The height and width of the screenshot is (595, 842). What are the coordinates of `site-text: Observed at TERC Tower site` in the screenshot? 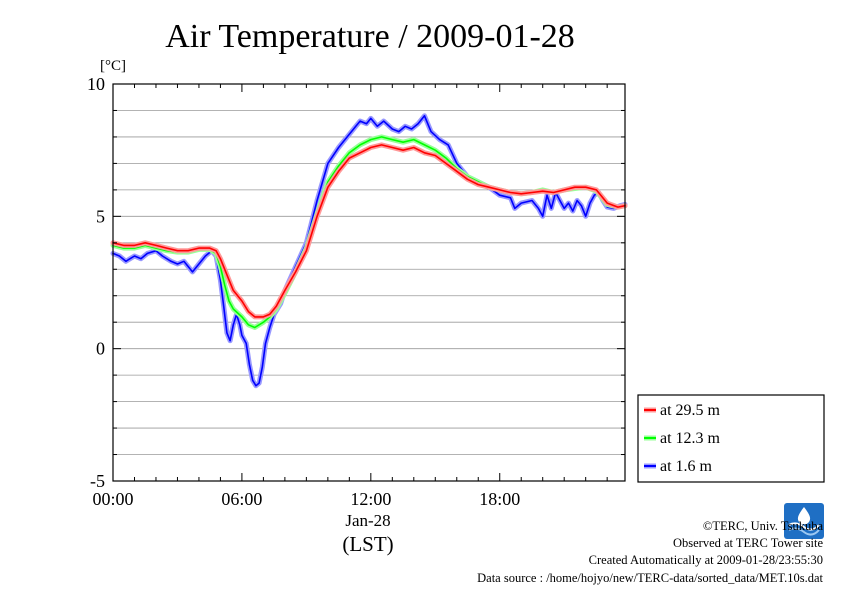 It's located at (747, 543).